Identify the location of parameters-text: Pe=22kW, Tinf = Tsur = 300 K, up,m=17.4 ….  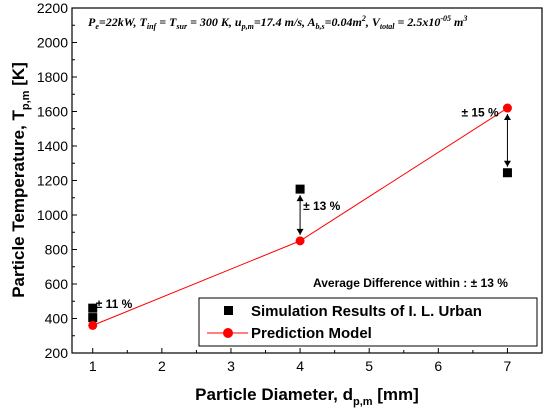
(277, 22).